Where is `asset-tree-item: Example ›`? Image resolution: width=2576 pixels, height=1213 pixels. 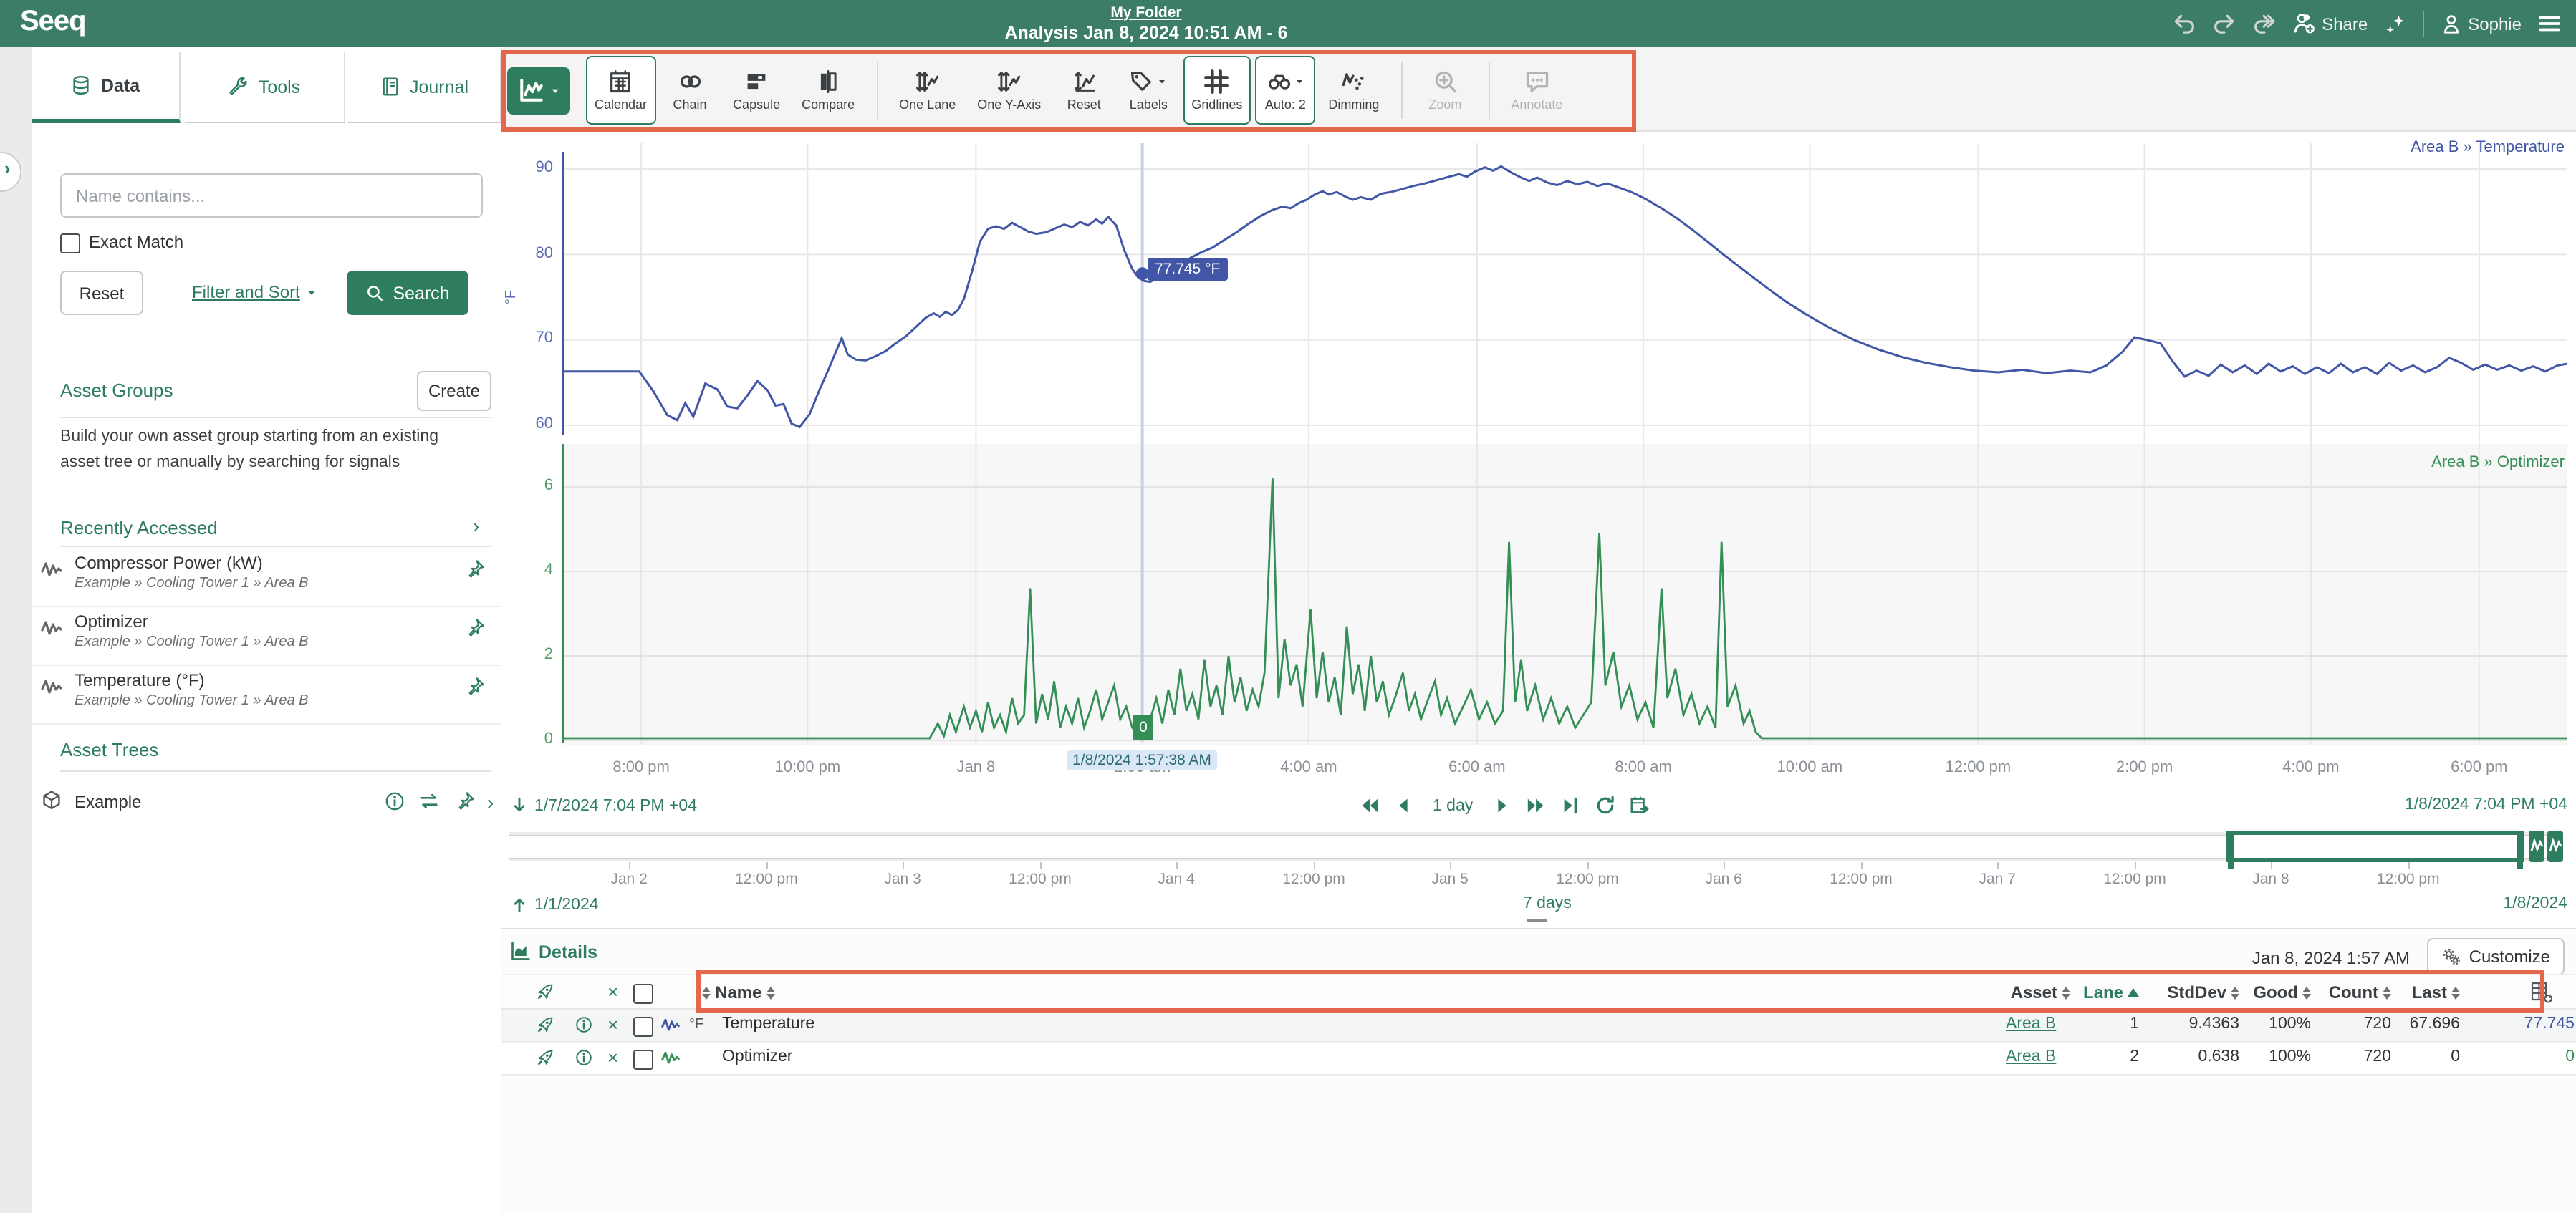 asset-tree-item: Example › is located at coordinates (266, 802).